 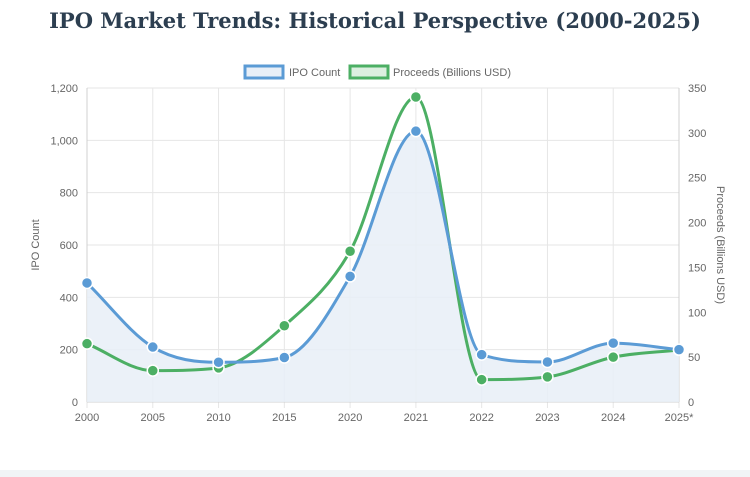 What do you see at coordinates (64, 141) in the screenshot?
I see `y-tick-label: 1,000` at bounding box center [64, 141].